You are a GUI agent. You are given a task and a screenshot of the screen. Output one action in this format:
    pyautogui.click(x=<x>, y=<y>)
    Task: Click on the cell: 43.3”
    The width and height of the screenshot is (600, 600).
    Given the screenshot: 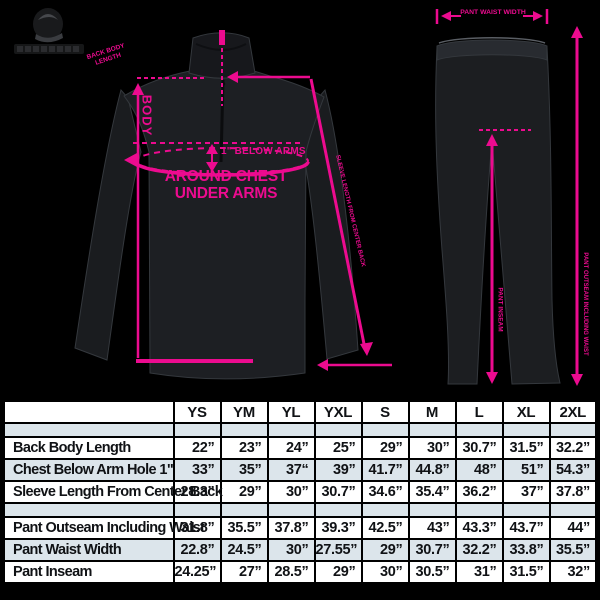 What is the action you would take?
    pyautogui.click(x=479, y=528)
    